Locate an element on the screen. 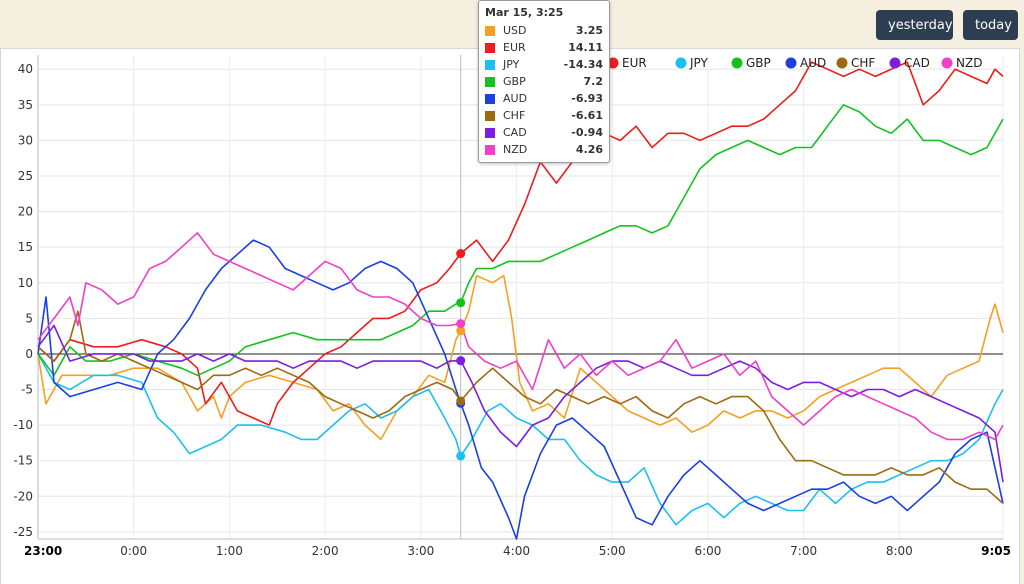 The height and width of the screenshot is (584, 1024). y-tick-label: -5 is located at coordinates (27, 390).